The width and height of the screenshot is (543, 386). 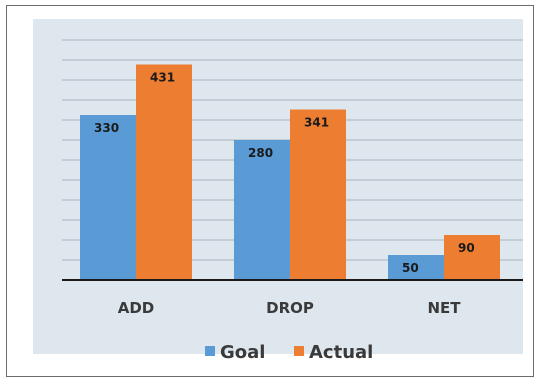 I want to click on category-label-net: NET, so click(x=444, y=308).